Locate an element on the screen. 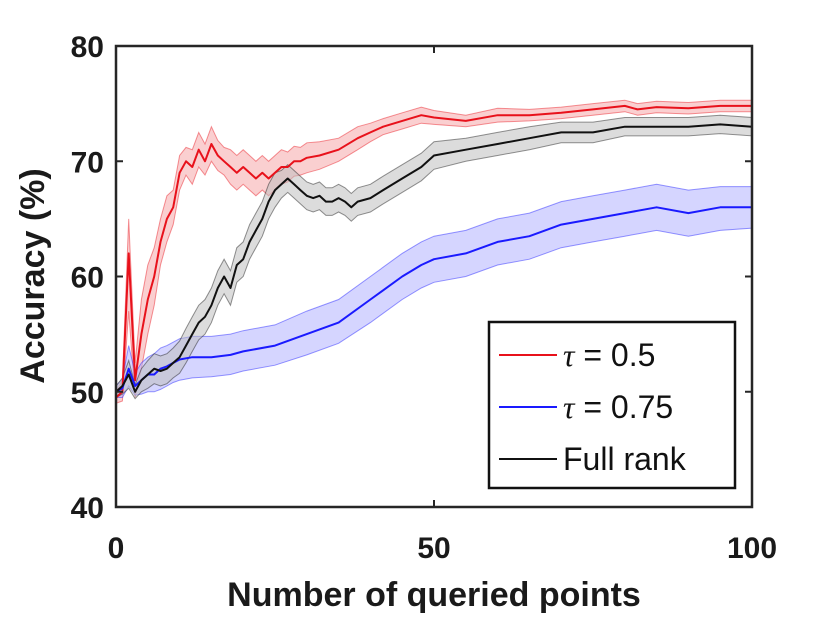 The width and height of the screenshot is (830, 623). x-tick-label: 50 is located at coordinates (433, 548).